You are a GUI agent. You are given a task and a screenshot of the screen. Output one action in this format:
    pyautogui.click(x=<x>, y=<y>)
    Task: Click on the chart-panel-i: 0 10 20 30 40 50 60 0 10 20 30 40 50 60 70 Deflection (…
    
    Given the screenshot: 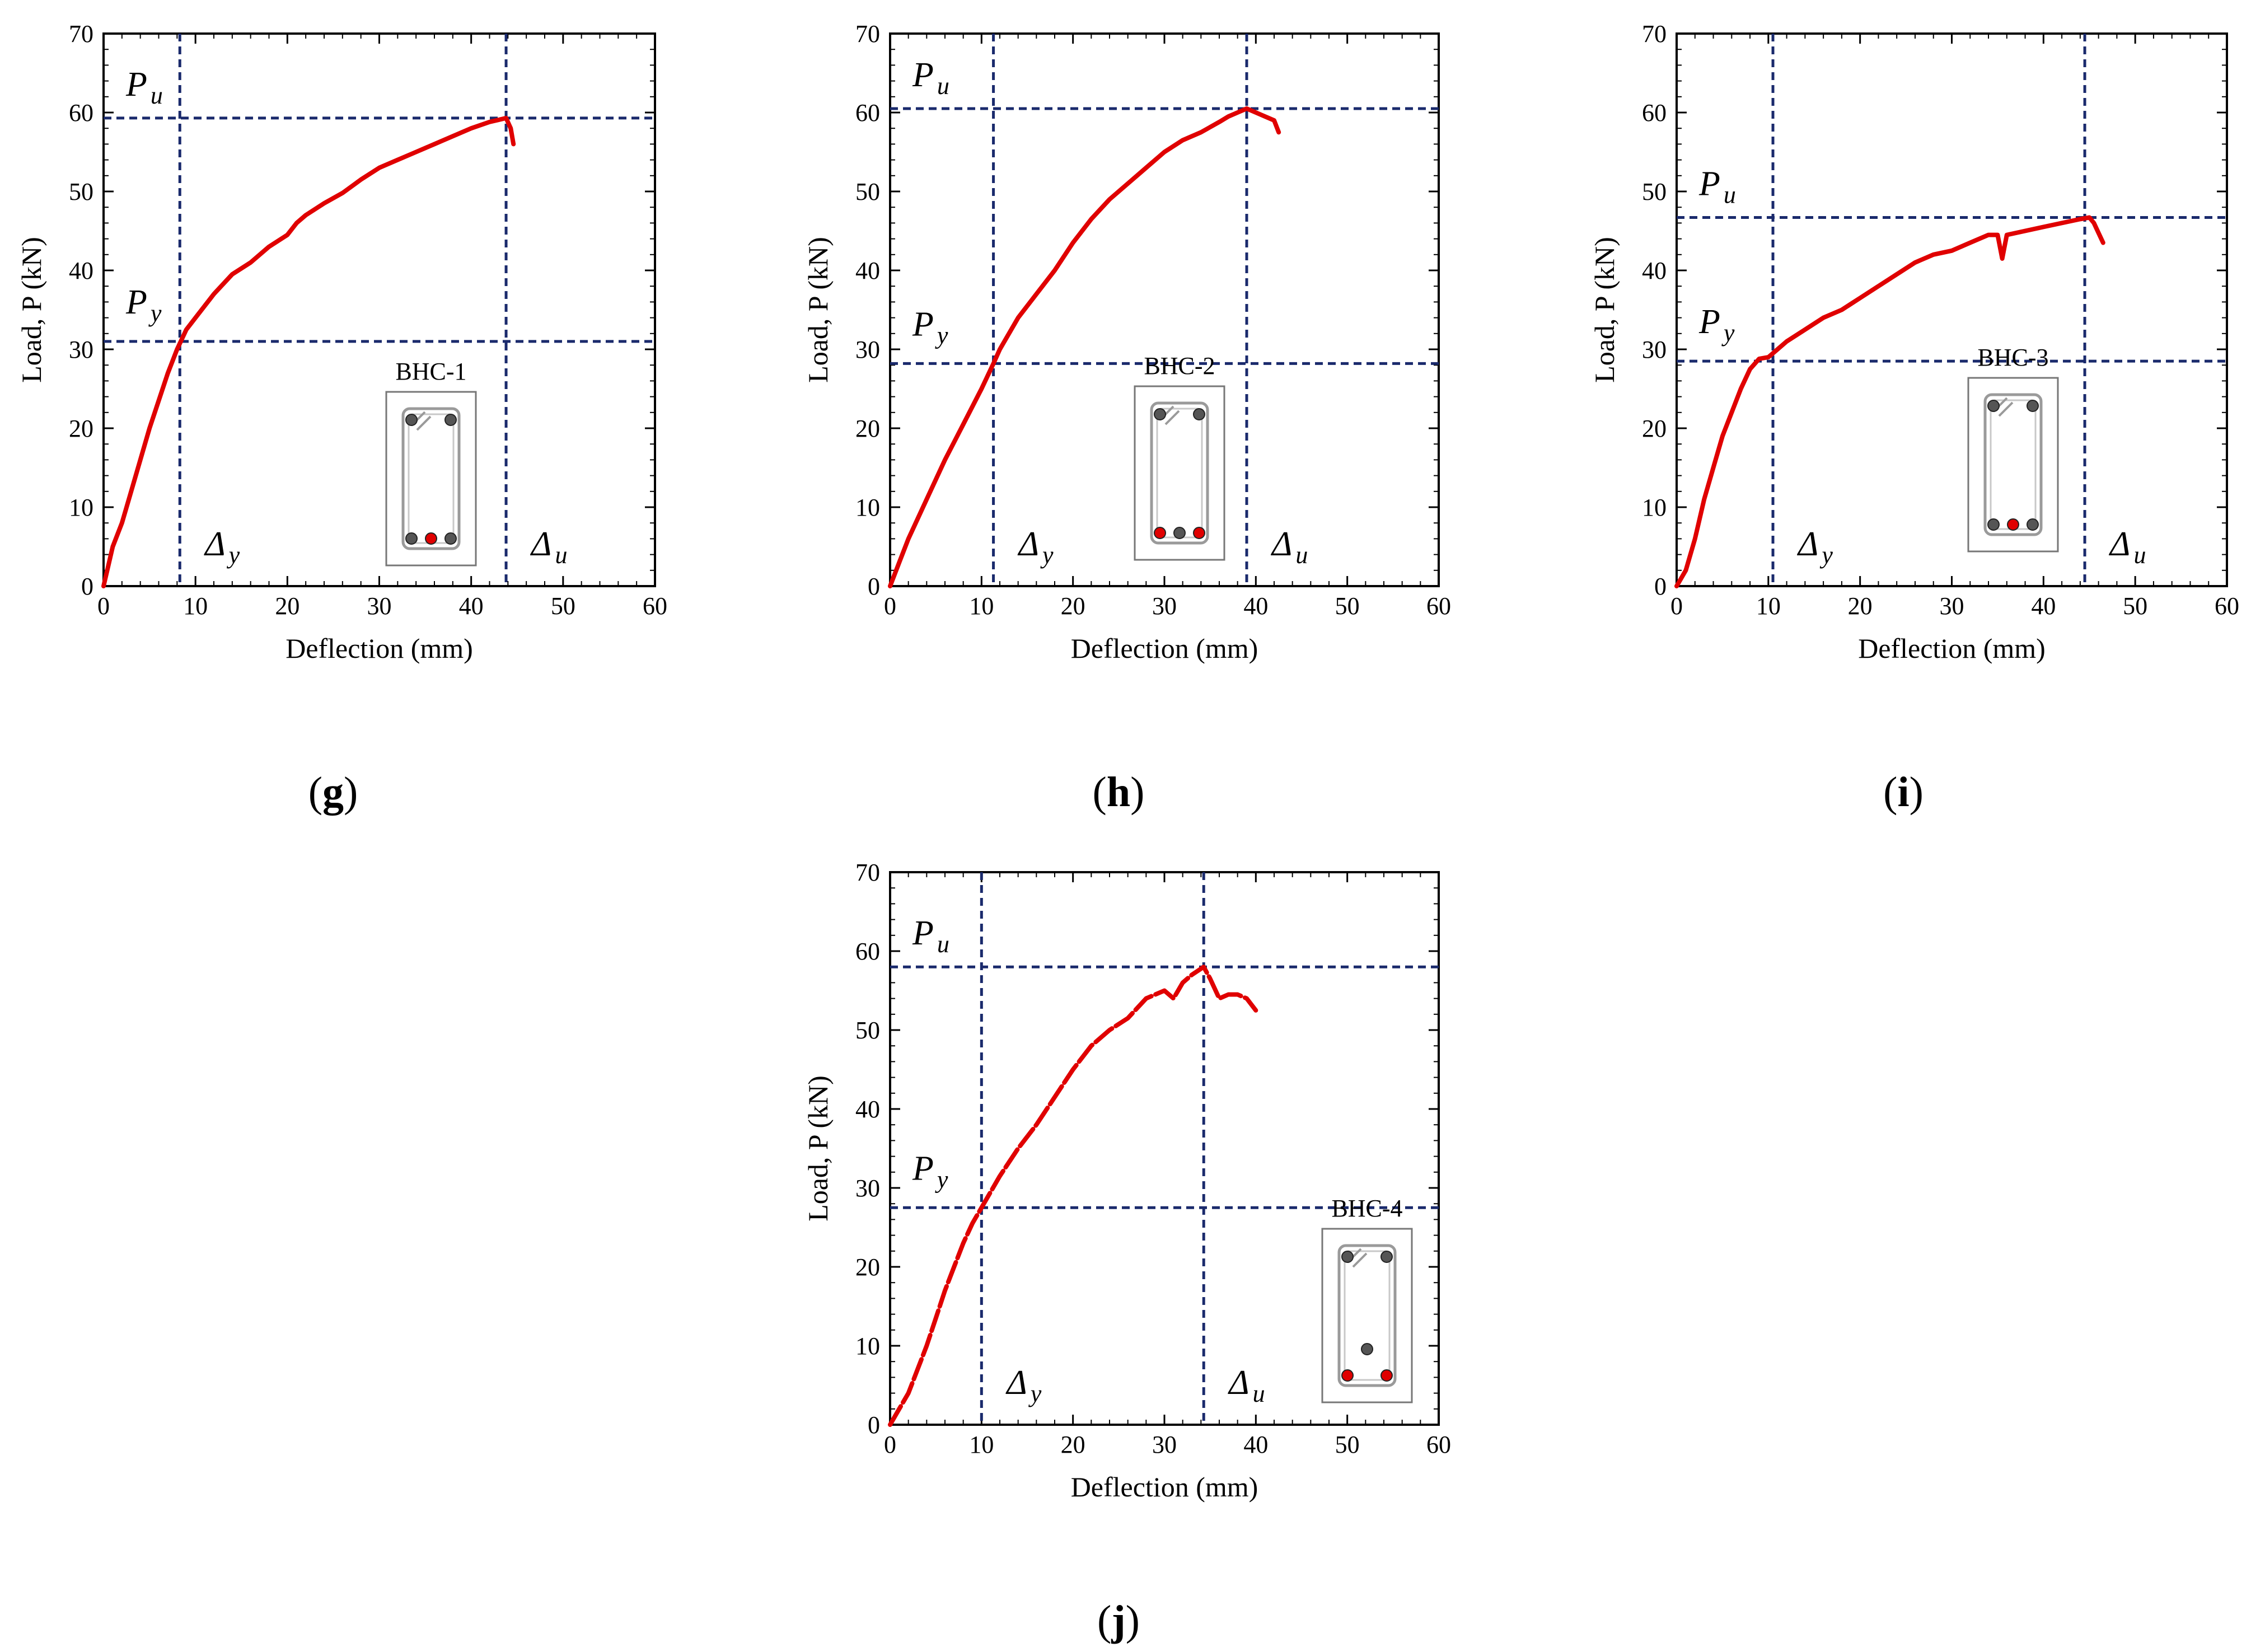 What is the action you would take?
    pyautogui.click(x=1914, y=342)
    